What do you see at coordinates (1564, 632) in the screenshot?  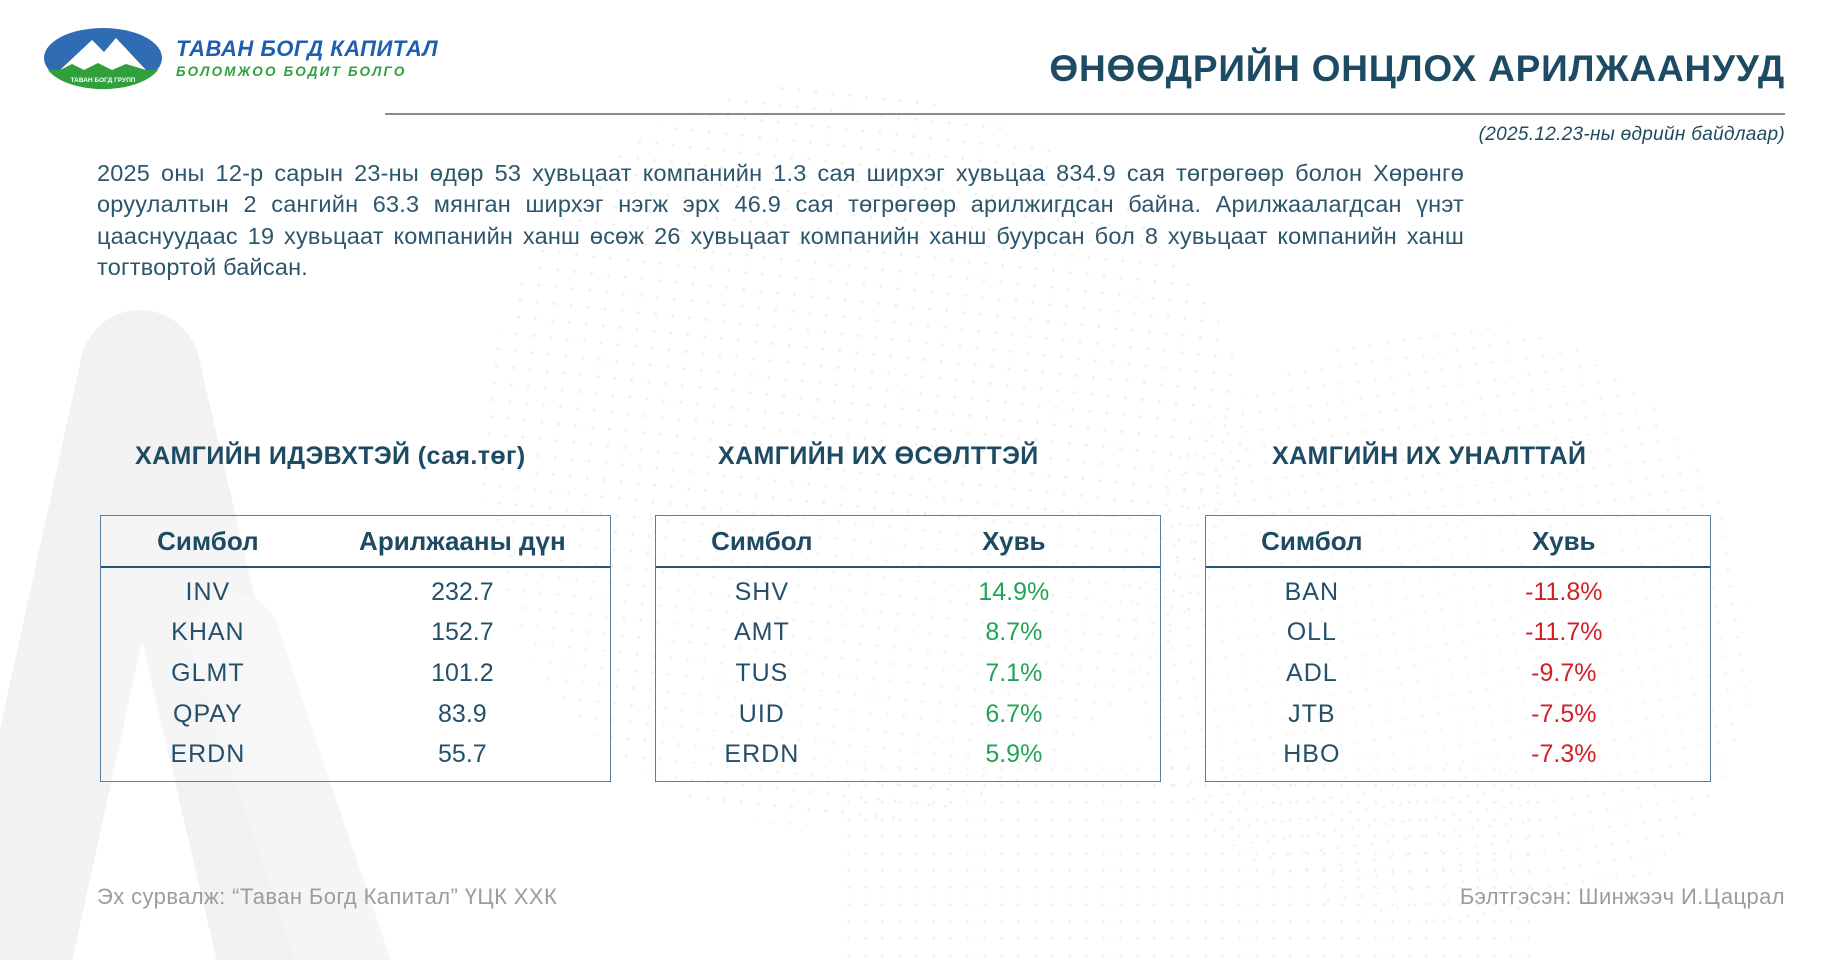 I see `percent-cell: -11.7%` at bounding box center [1564, 632].